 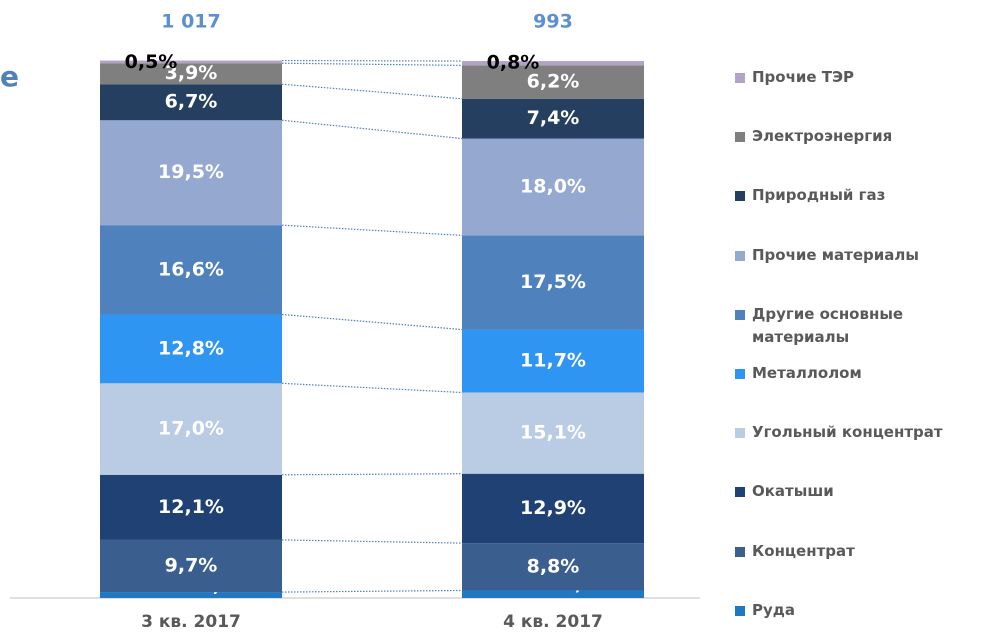 I want to click on value-label: 9,7%, so click(x=191, y=565).